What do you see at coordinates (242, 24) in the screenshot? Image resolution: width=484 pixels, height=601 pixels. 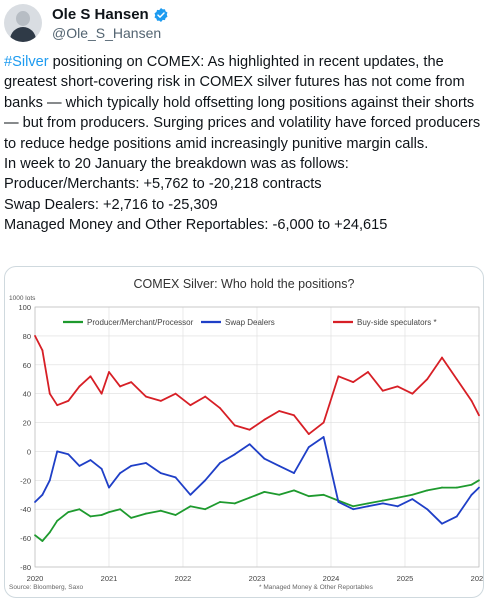 I see `tweet-header: Ole S Hansen @Ole_S_Hansen` at bounding box center [242, 24].